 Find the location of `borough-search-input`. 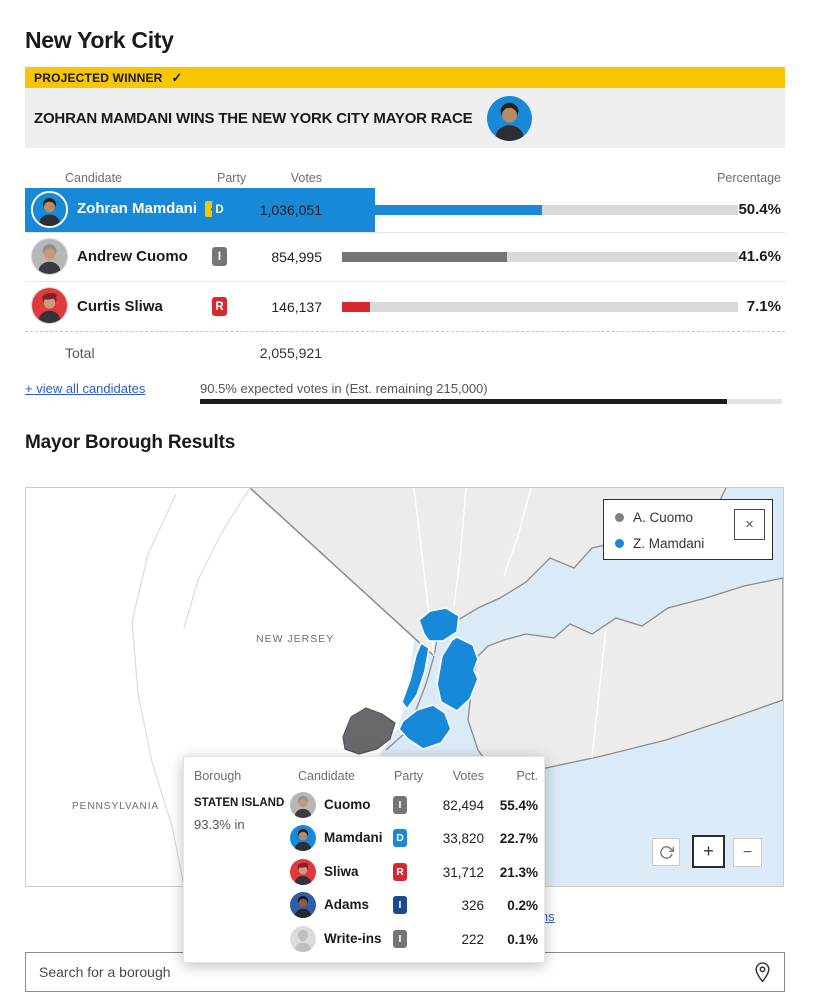

borough-search-input is located at coordinates (390, 972).